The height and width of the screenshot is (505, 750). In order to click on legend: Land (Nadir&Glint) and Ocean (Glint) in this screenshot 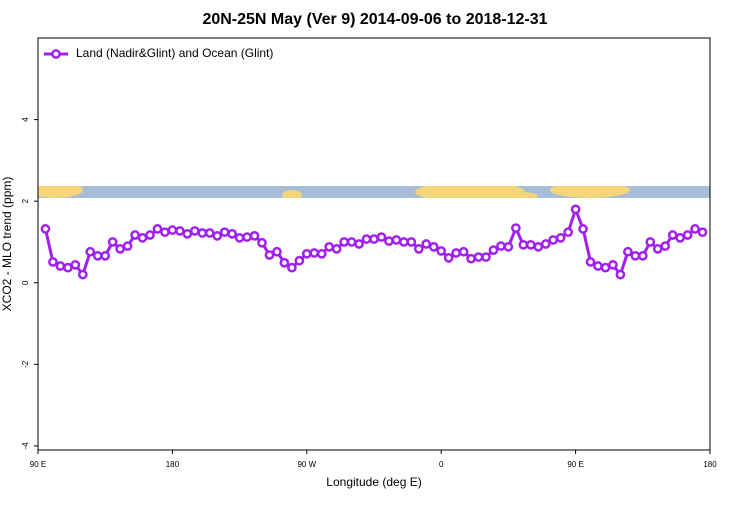, I will do `click(158, 53)`.